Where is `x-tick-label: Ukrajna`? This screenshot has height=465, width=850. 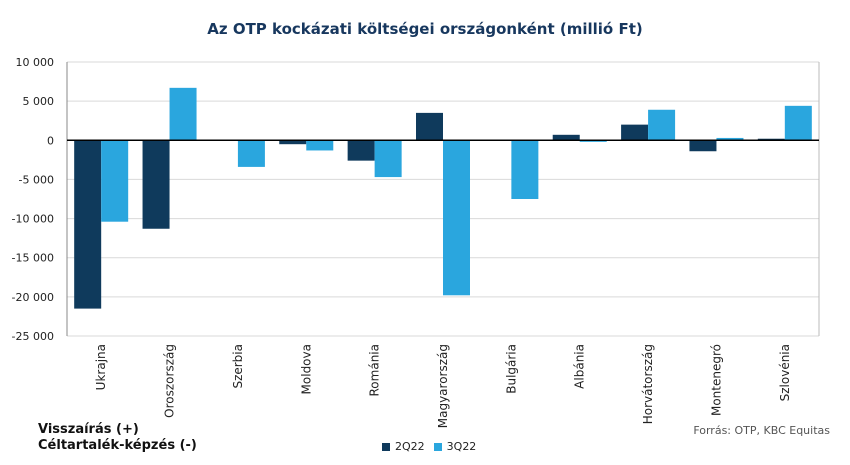 x-tick-label: Ukrajna is located at coordinates (101, 367).